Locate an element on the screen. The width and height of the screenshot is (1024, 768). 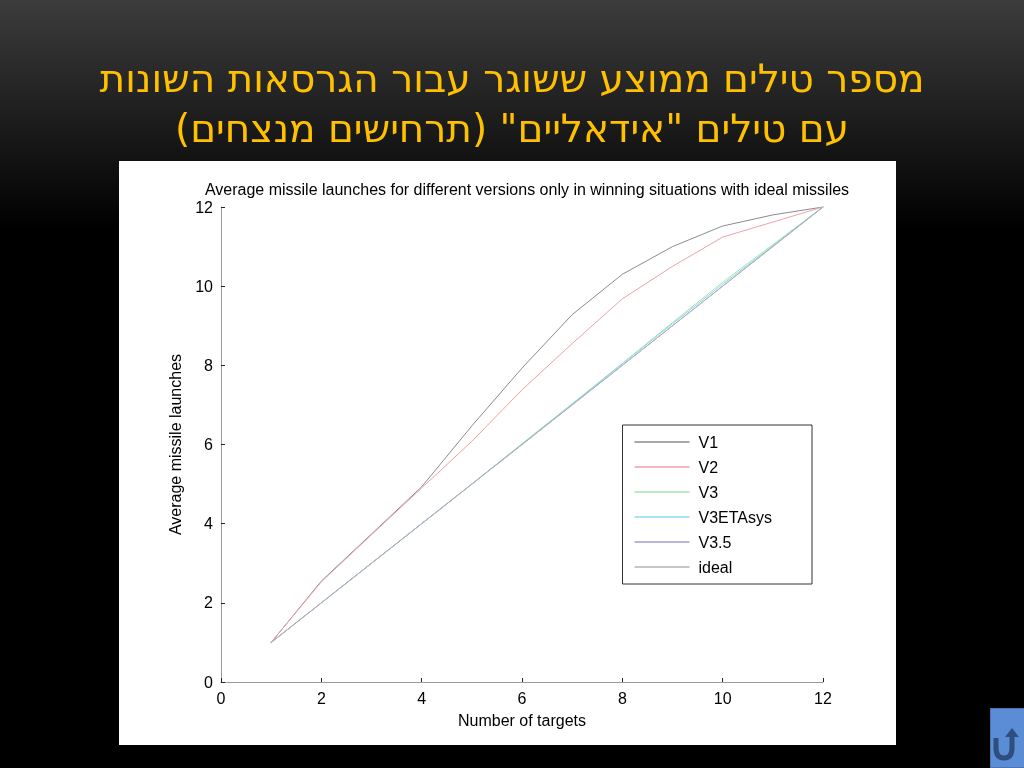
legend-label: ideal is located at coordinates (715, 567).